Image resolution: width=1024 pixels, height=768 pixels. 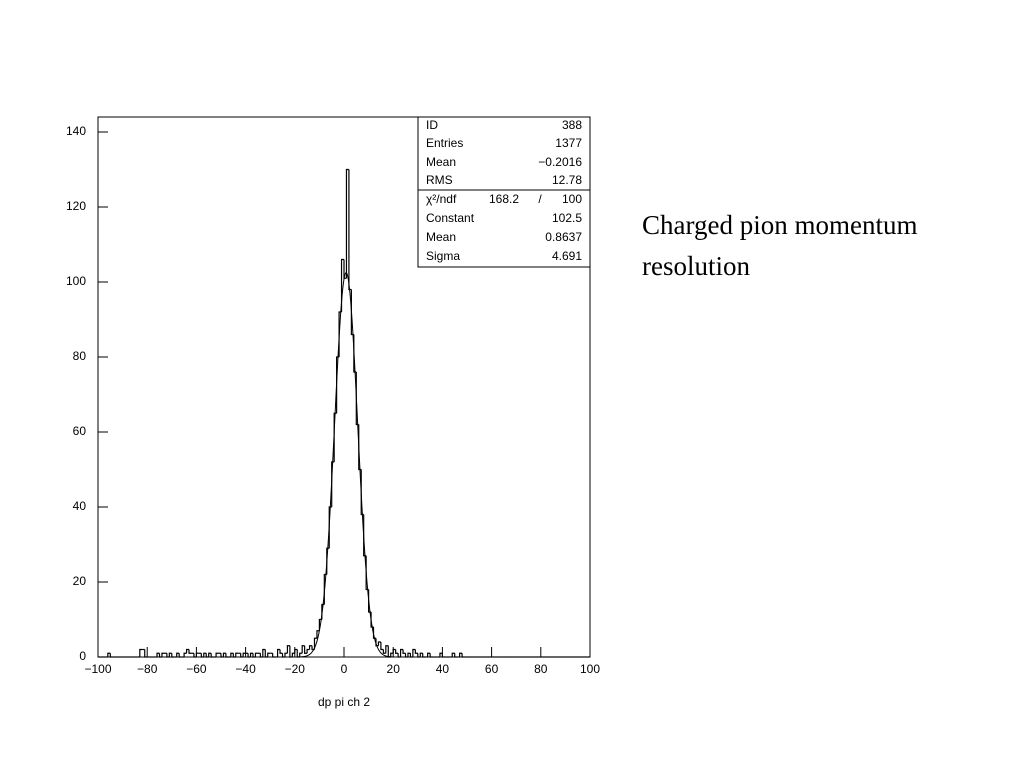 I want to click on y-tick-label: 80, so click(x=80, y=356).